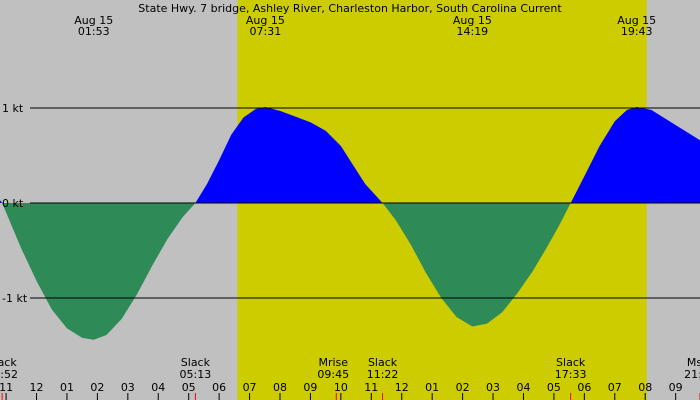  What do you see at coordinates (219, 387) in the screenshot?
I see `hour-tick-label-7: 06` at bounding box center [219, 387].